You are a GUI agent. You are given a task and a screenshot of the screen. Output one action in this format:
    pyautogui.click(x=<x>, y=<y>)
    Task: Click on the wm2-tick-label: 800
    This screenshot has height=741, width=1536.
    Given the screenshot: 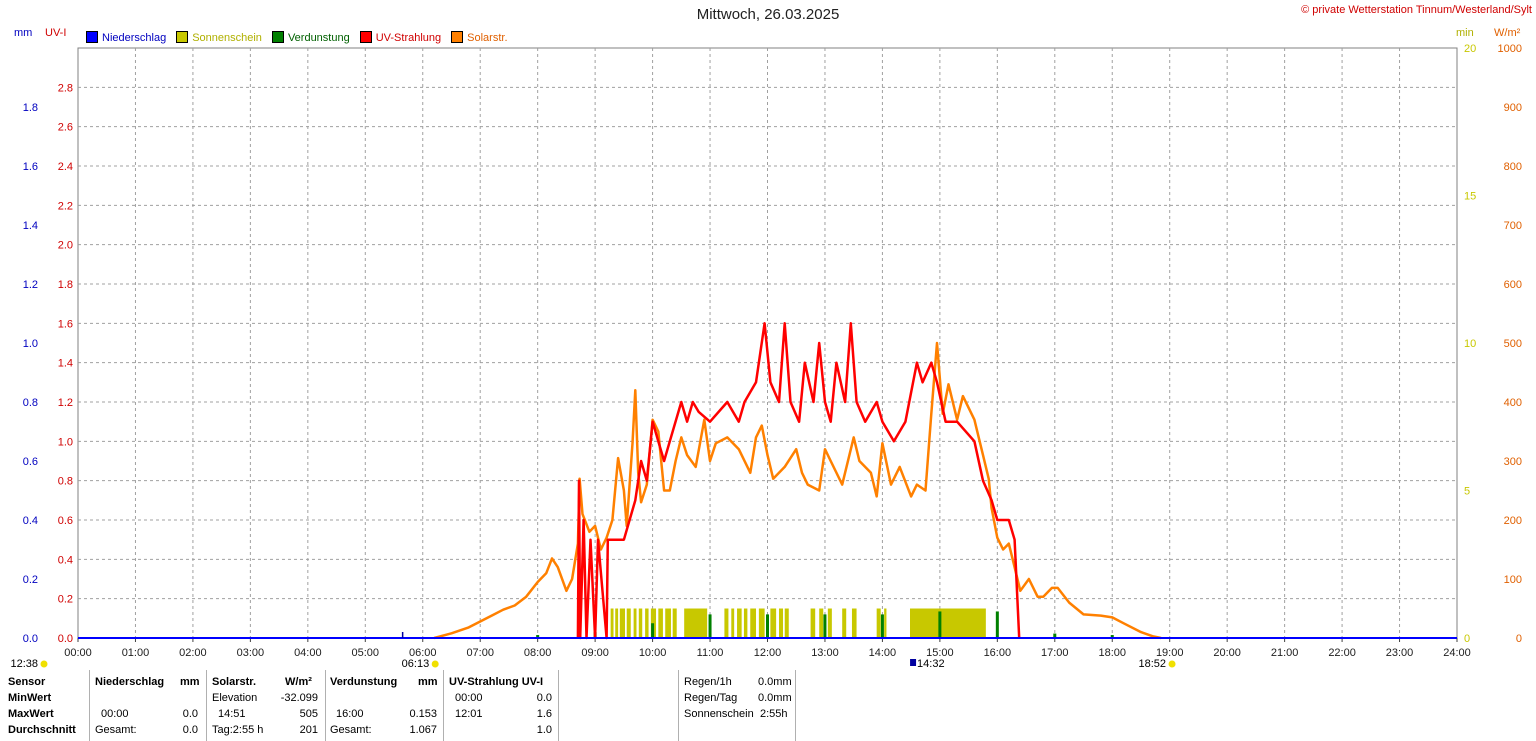 What is the action you would take?
    pyautogui.click(x=1513, y=167)
    